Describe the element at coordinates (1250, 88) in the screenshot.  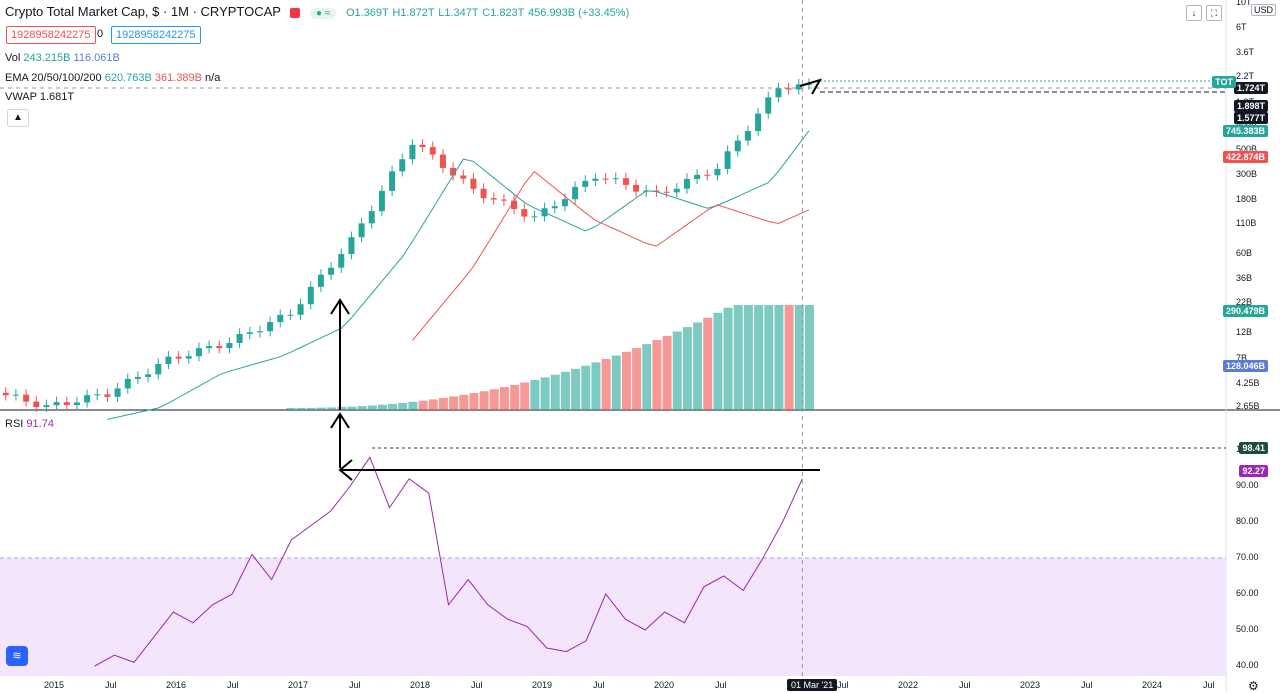
I see `price-tag: 1.724T` at that location.